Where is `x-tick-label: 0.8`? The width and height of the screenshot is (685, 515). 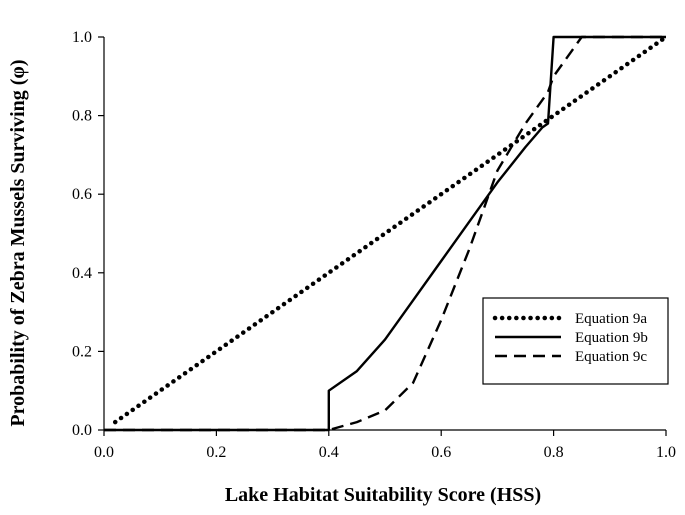
x-tick-label: 0.8 is located at coordinates (554, 452).